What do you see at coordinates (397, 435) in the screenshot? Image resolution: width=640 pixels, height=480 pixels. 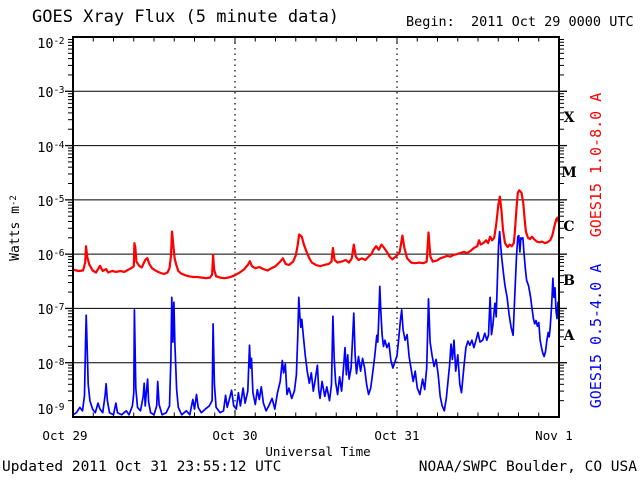 I see `x-tick-label: Oct 31` at bounding box center [397, 435].